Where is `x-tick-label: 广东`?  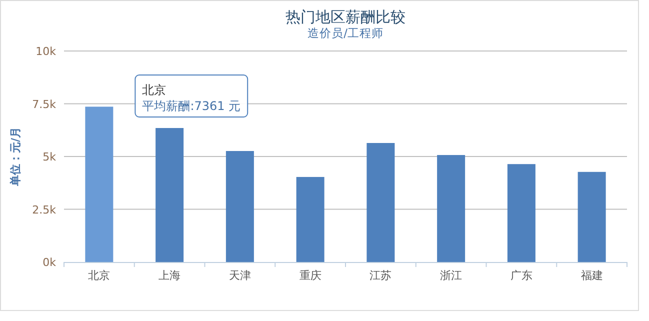
x-tick-label: 广东 is located at coordinates (521, 275).